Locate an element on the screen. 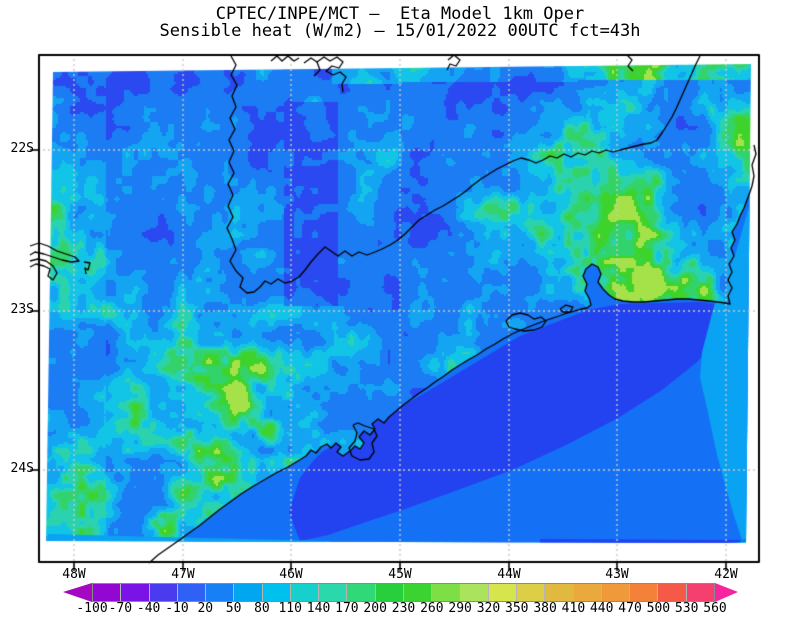 This screenshot has height=618, width=800. colorbar-tick-label: -40 is located at coordinates (148, 608).